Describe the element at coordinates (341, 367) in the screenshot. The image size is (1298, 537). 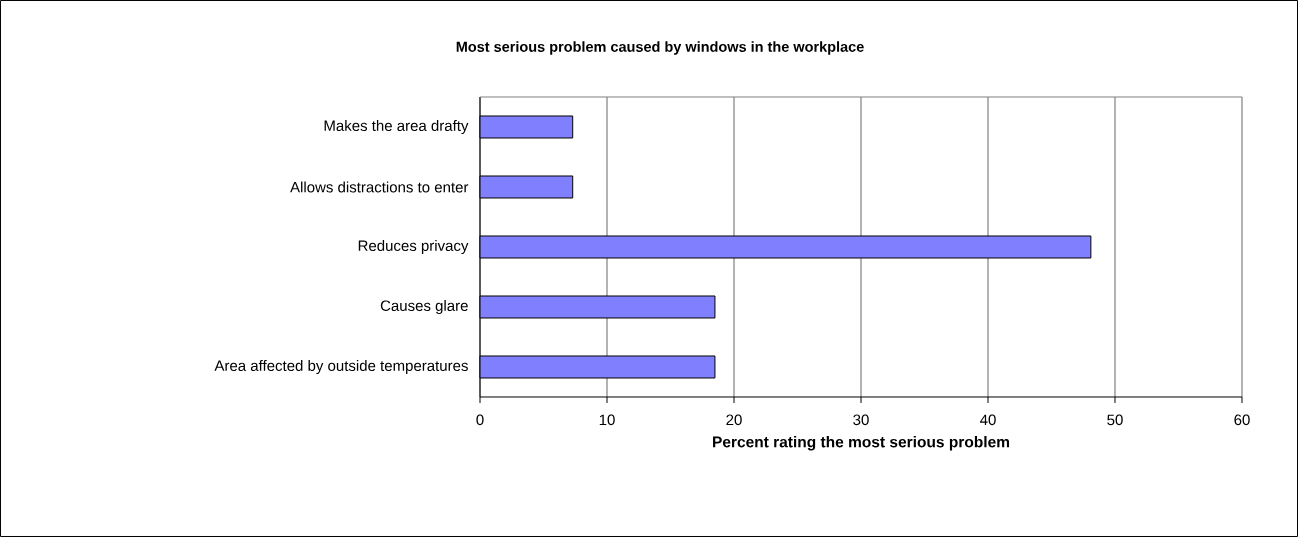
I see `y-tick-label: Area affected by outside temperatures` at that location.